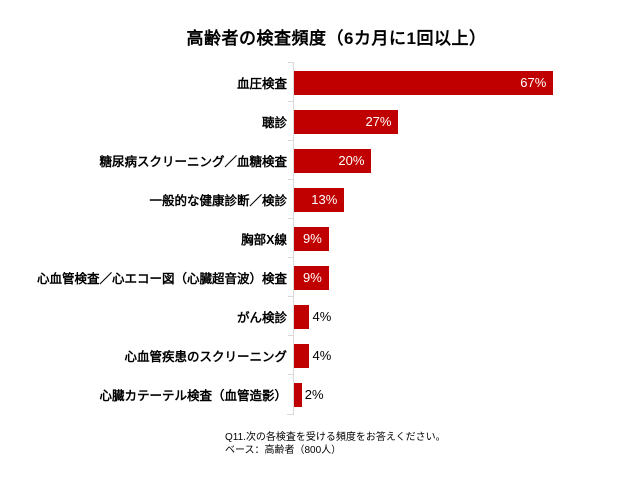 The image size is (637, 496). I want to click on bar-row: 糖尿病スクリーニング／血糖検査 20%, so click(318, 160).